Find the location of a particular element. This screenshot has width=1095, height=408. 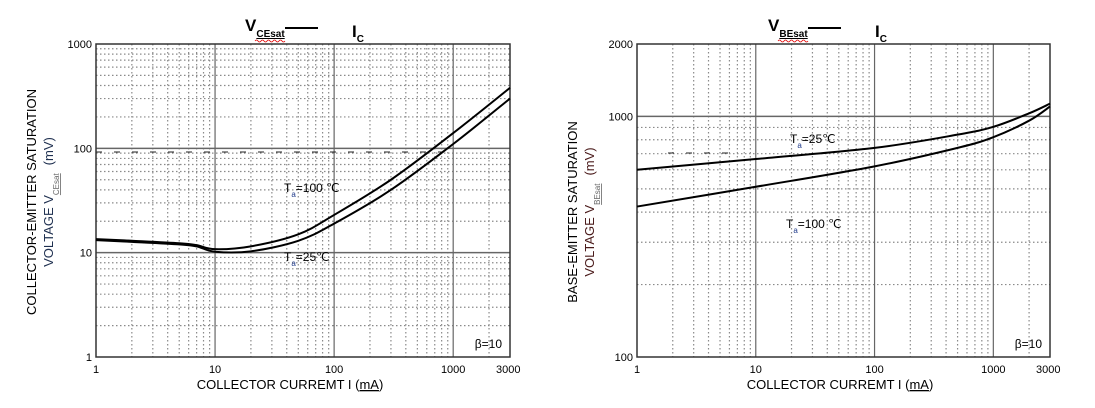

chart-title: VBEsat is located at coordinates (788, 28).